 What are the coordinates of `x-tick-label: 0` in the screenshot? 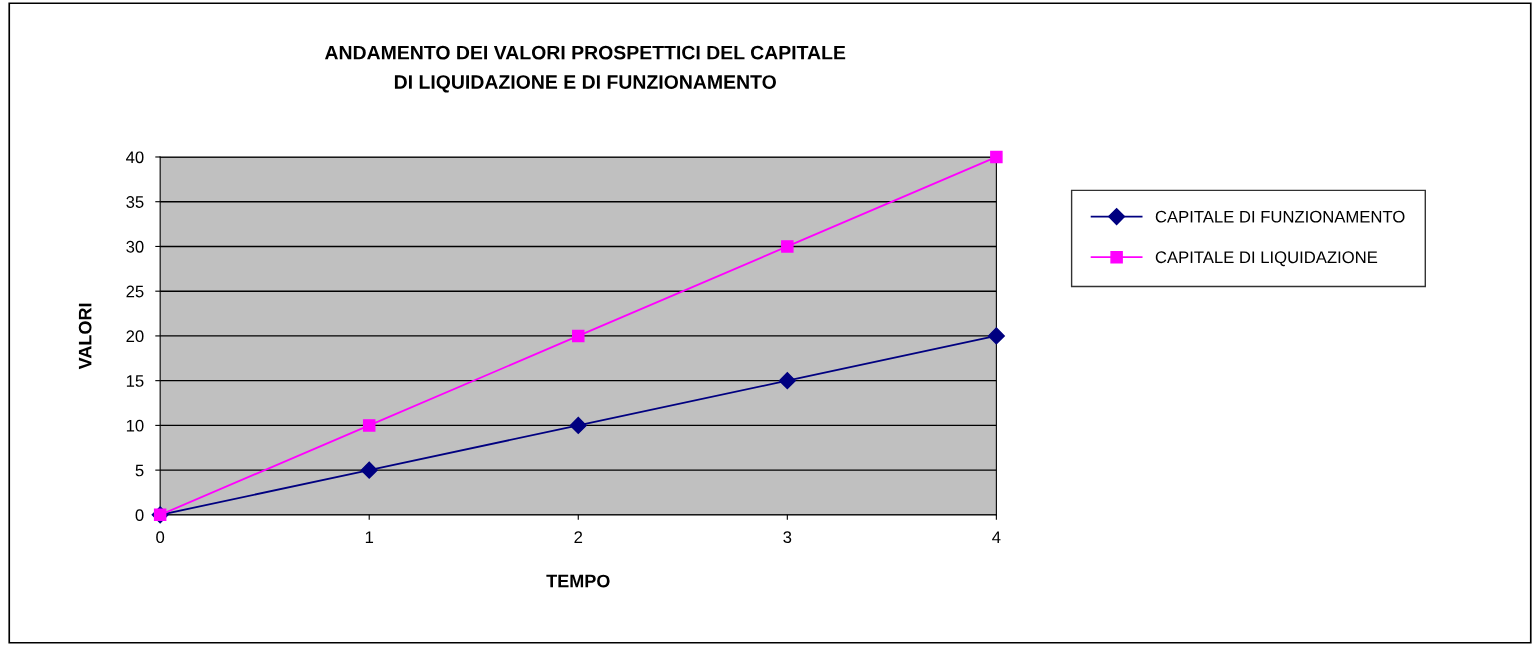 It's located at (160, 537).